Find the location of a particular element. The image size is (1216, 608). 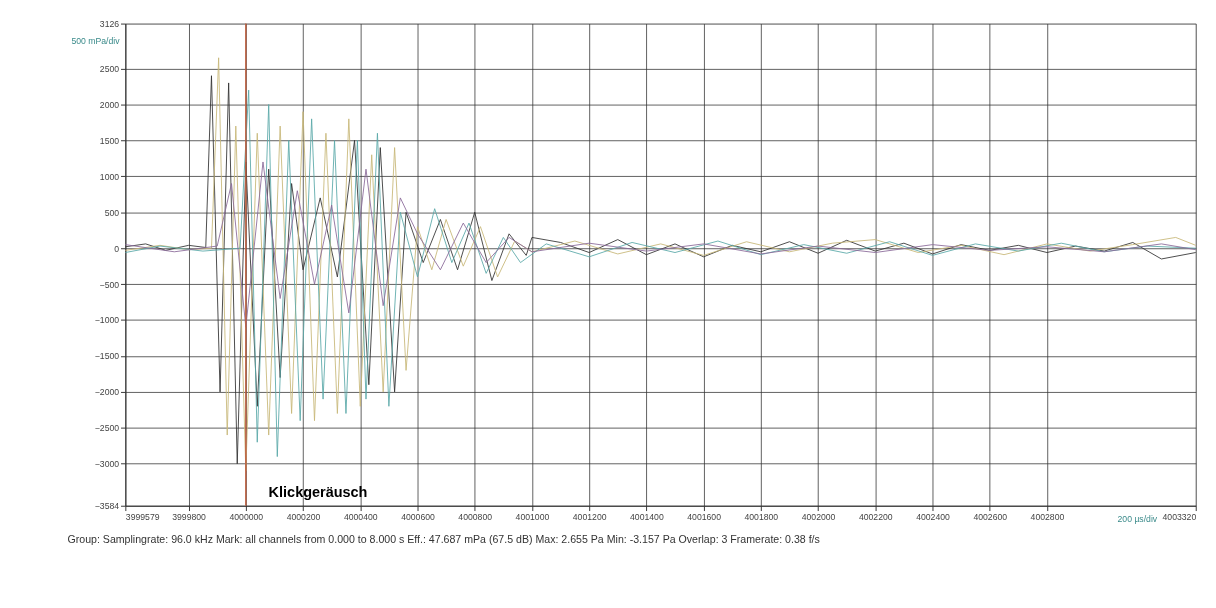

y-tick-label: 1500 is located at coordinates (109, 140).